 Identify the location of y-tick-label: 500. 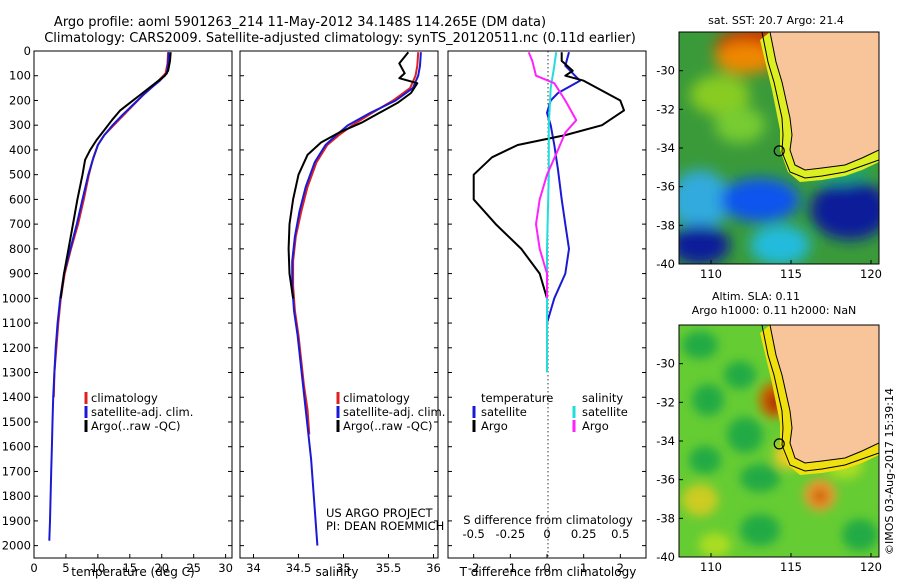
(20, 175).